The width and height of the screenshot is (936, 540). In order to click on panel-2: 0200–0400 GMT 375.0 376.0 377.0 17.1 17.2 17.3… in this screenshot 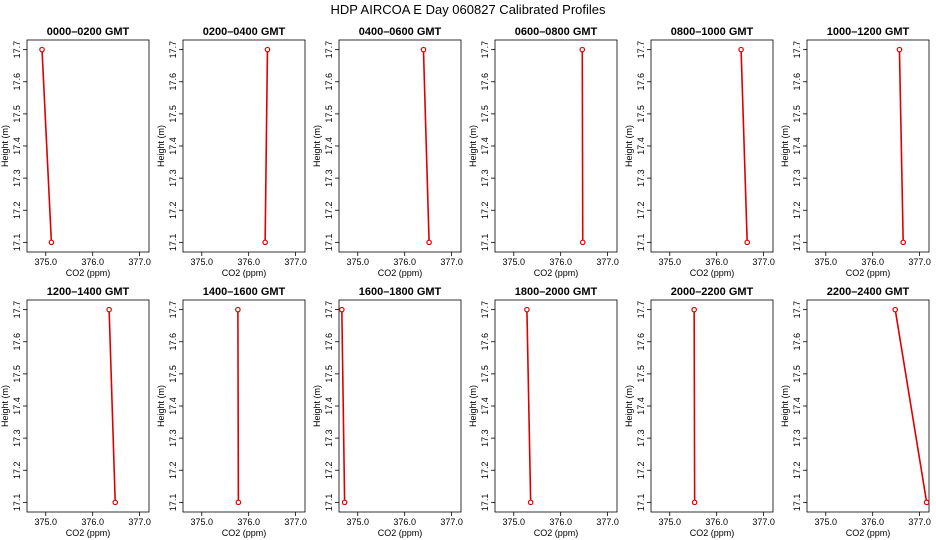, I will do `click(231, 152)`.